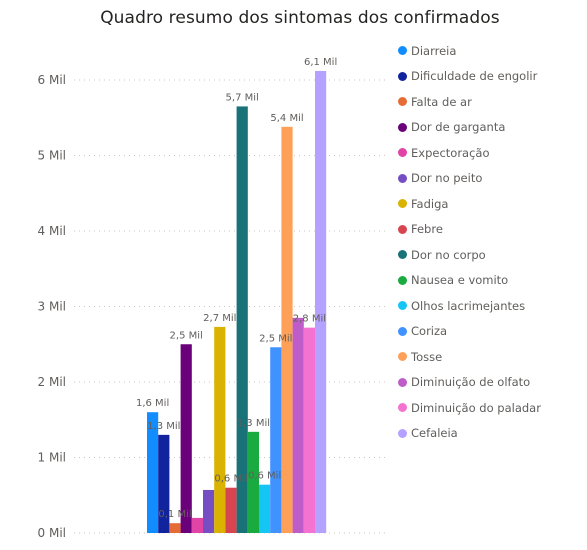  What do you see at coordinates (52, 156) in the screenshot?
I see `y-tick-label: 5 Mil` at bounding box center [52, 156].